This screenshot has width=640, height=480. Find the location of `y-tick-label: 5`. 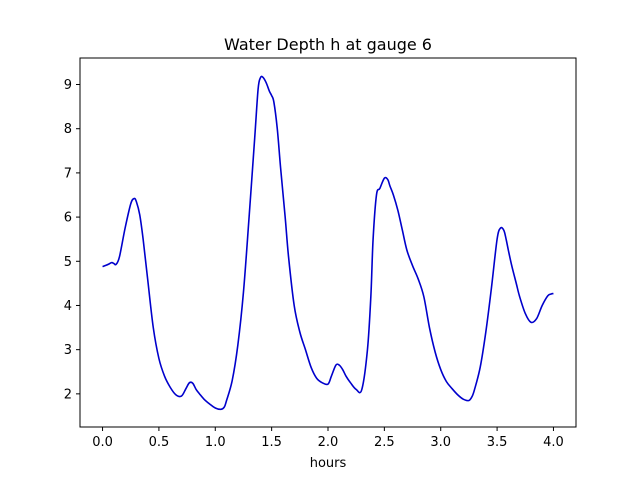

y-tick-label: 5 is located at coordinates (68, 262).